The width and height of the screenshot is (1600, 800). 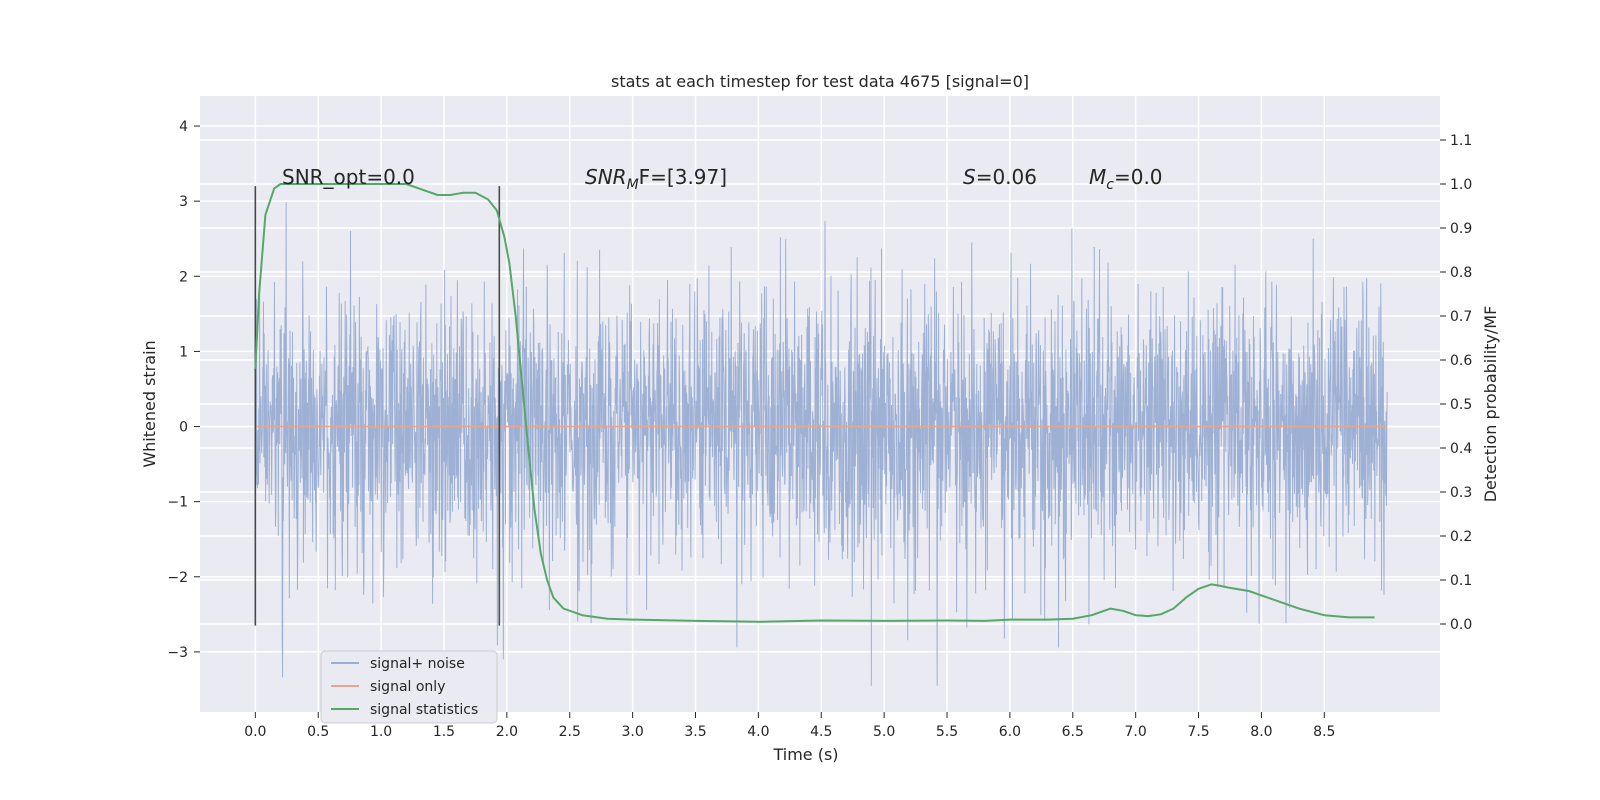 What do you see at coordinates (1110, 185) in the screenshot?
I see `annotation-mc-sub: c` at bounding box center [1110, 185].